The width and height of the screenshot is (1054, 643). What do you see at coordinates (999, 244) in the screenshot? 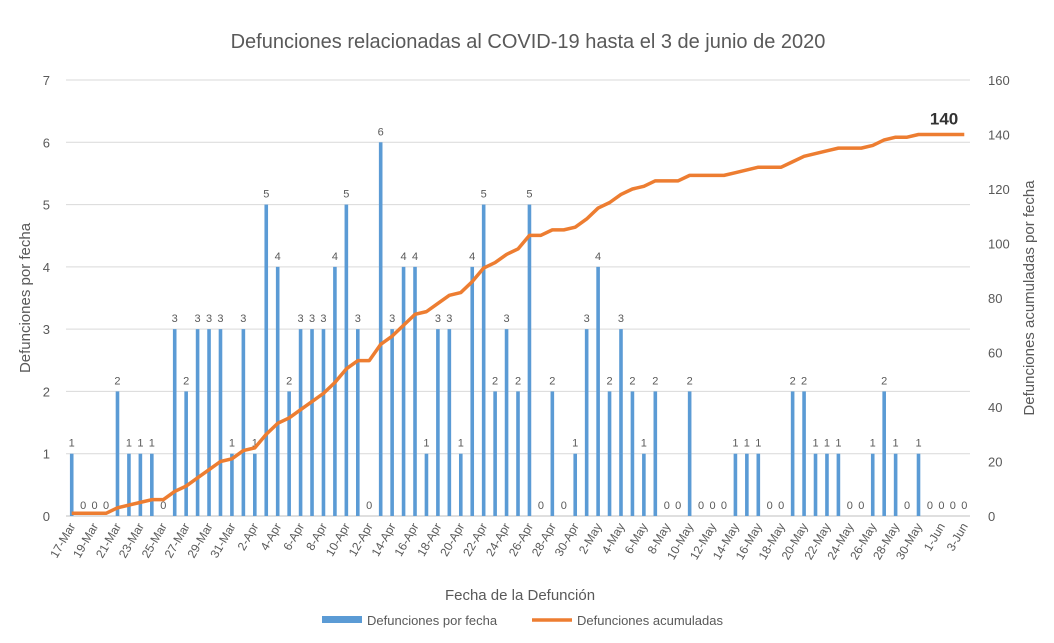
I see `y2-tick-label: 100` at bounding box center [999, 244].